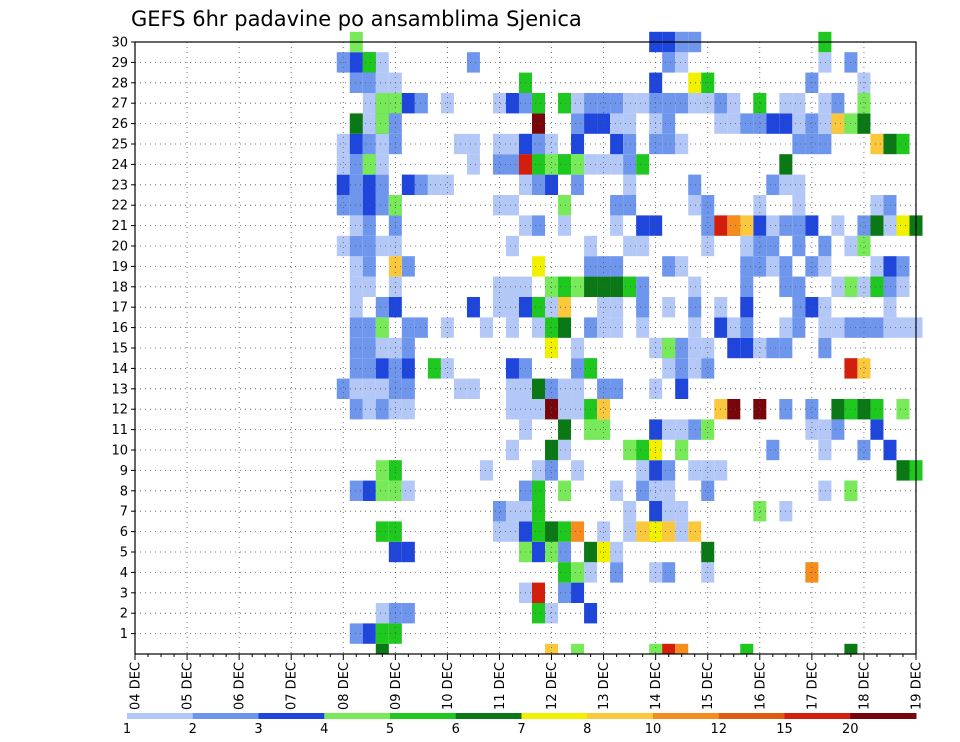 The image size is (960, 742). What do you see at coordinates (193, 729) in the screenshot?
I see `colorbar-label: 2` at bounding box center [193, 729].